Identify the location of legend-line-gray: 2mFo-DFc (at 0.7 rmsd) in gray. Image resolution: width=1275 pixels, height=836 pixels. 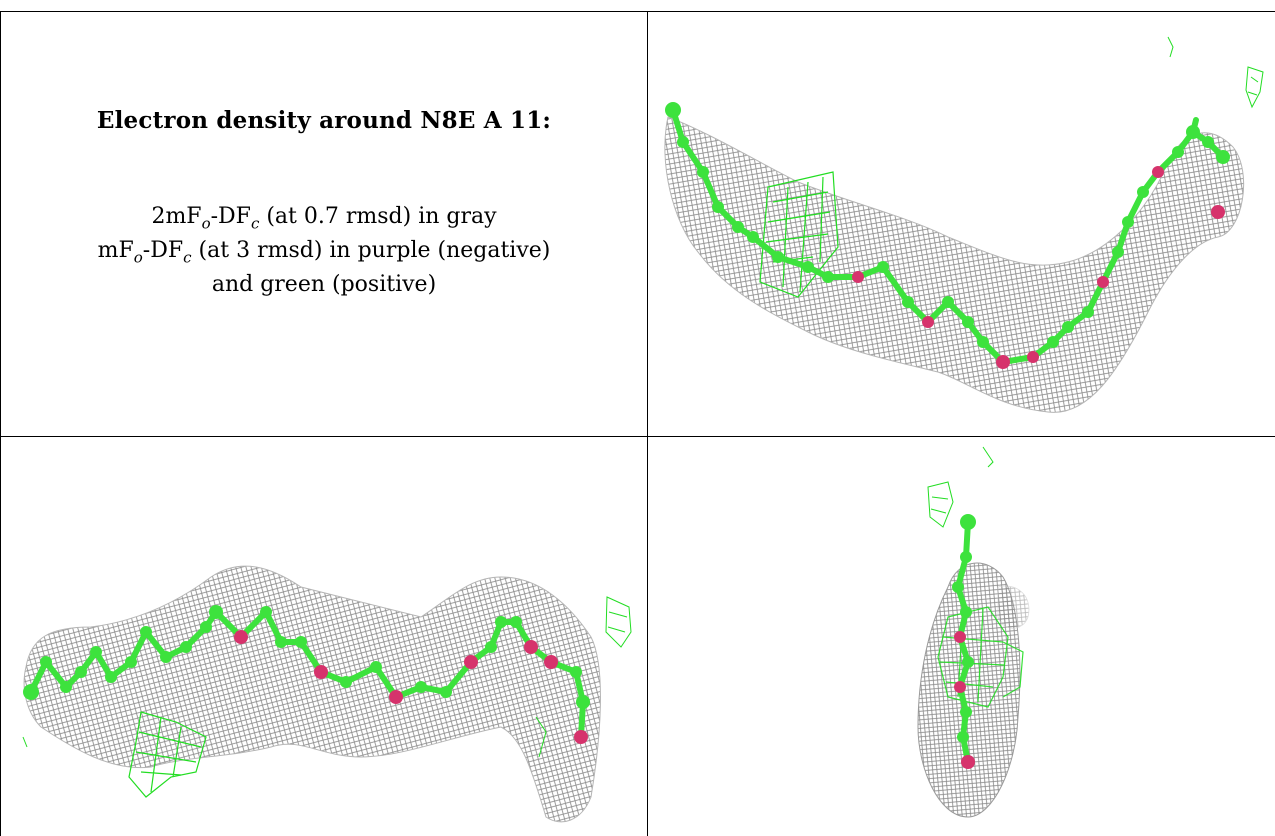
(324, 218).